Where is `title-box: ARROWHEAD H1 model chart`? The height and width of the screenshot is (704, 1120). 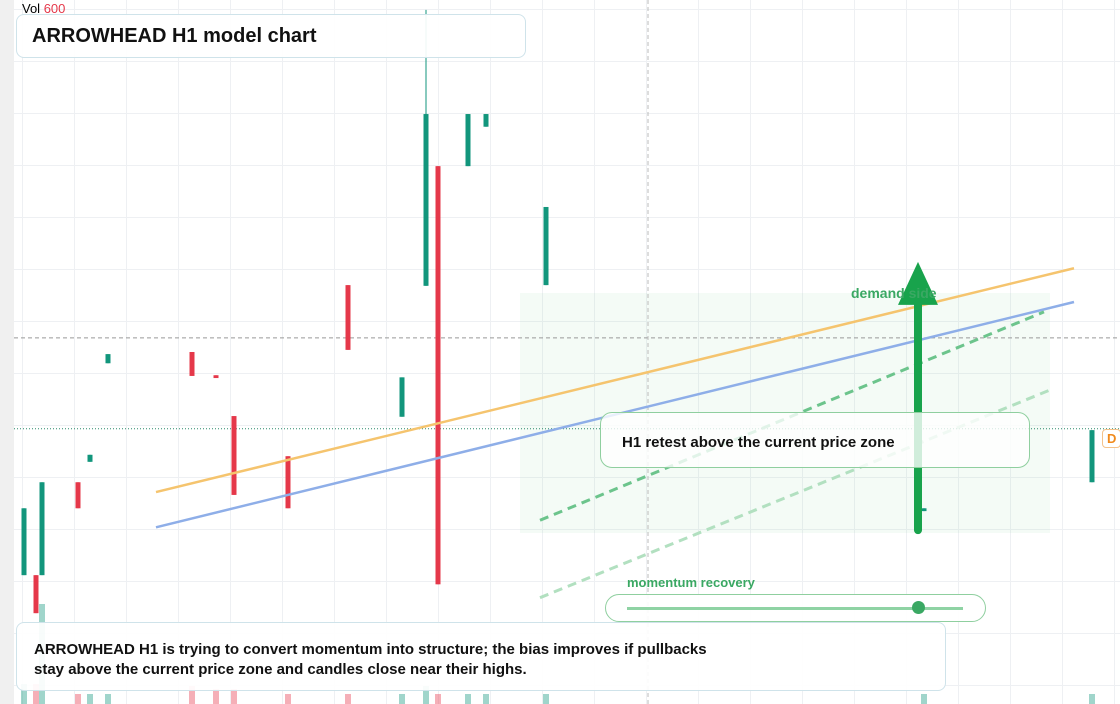 title-box: ARROWHEAD H1 model chart is located at coordinates (271, 36).